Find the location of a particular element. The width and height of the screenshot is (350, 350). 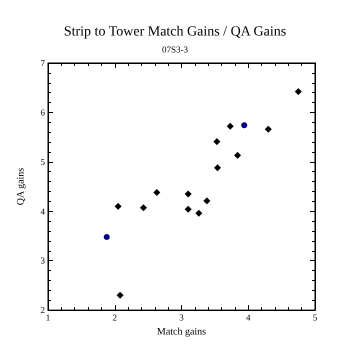

x-tick-label: 2 is located at coordinates (114, 317).